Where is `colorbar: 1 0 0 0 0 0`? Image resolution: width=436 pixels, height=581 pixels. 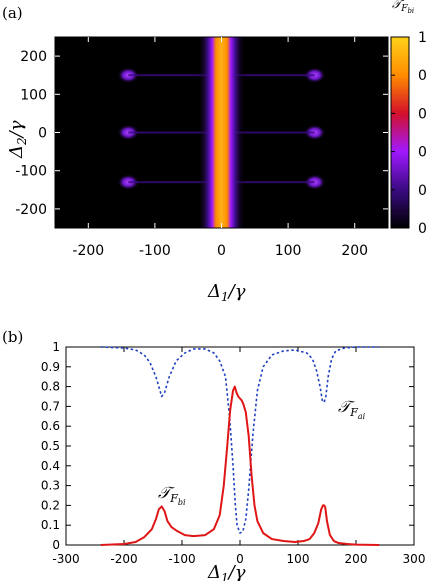 colorbar: 1 0 0 0 0 0 is located at coordinates (408, 133).